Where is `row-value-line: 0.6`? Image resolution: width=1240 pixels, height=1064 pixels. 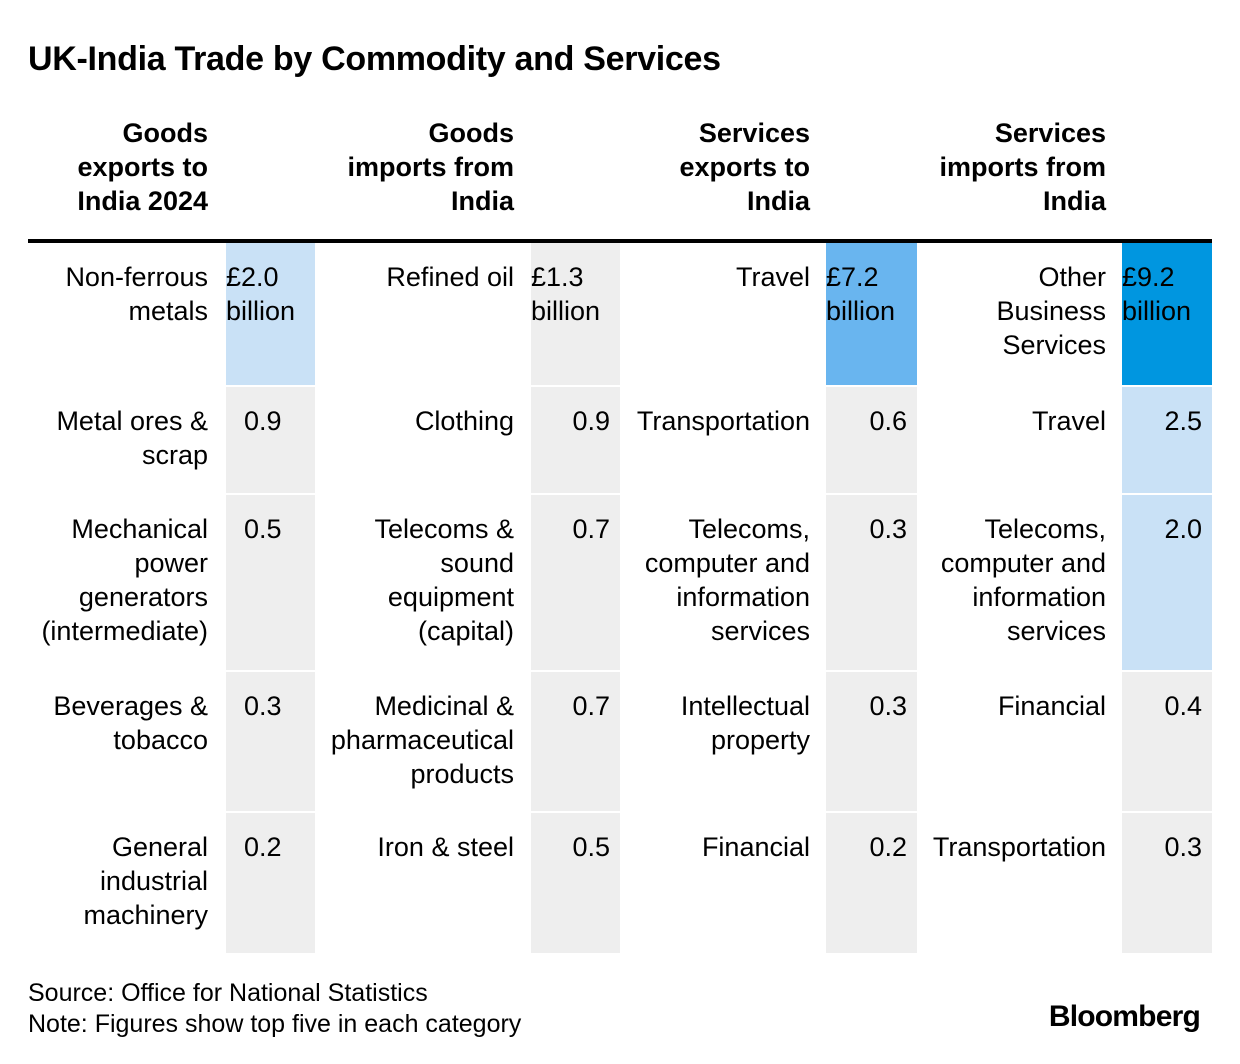 row-value-line: 0.6 is located at coordinates (888, 421).